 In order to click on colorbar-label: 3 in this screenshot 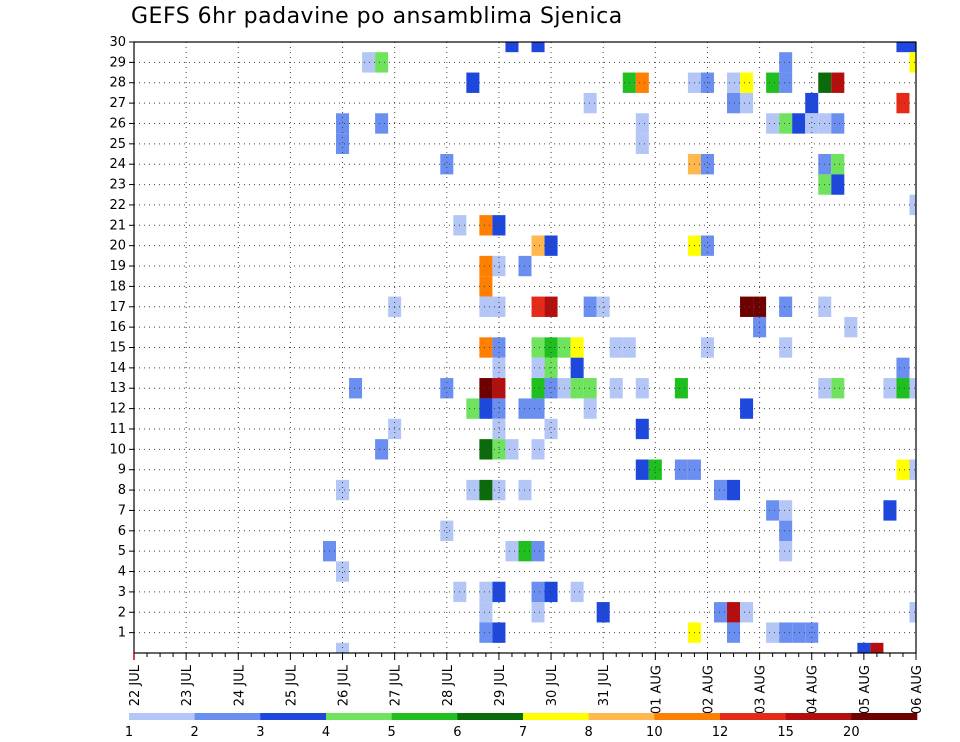, I will do `click(260, 732)`.